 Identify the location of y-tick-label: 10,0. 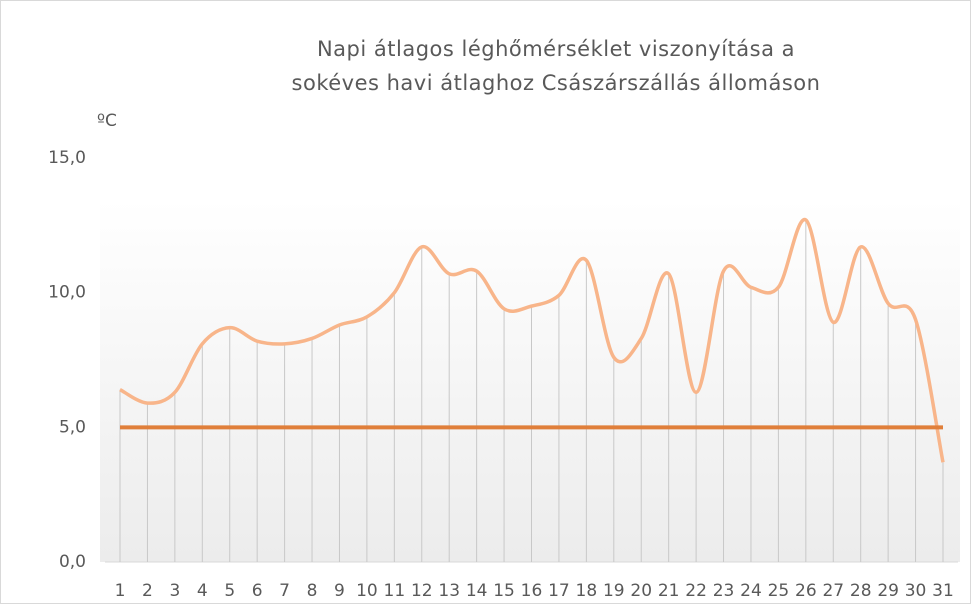
(67, 293).